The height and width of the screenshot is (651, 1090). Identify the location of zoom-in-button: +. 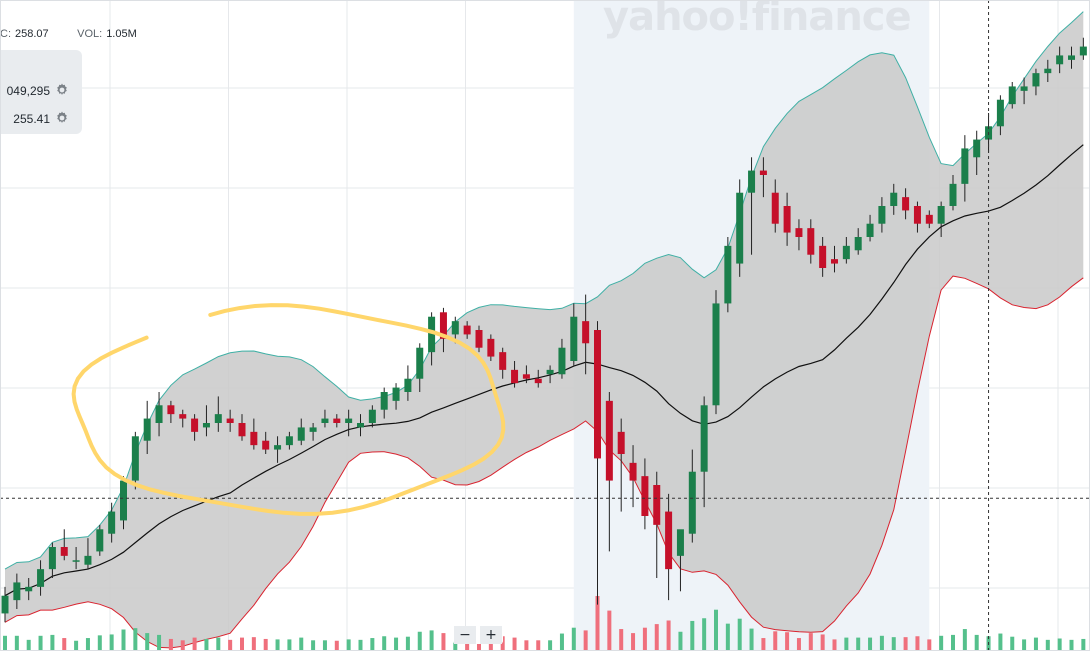
(491, 635).